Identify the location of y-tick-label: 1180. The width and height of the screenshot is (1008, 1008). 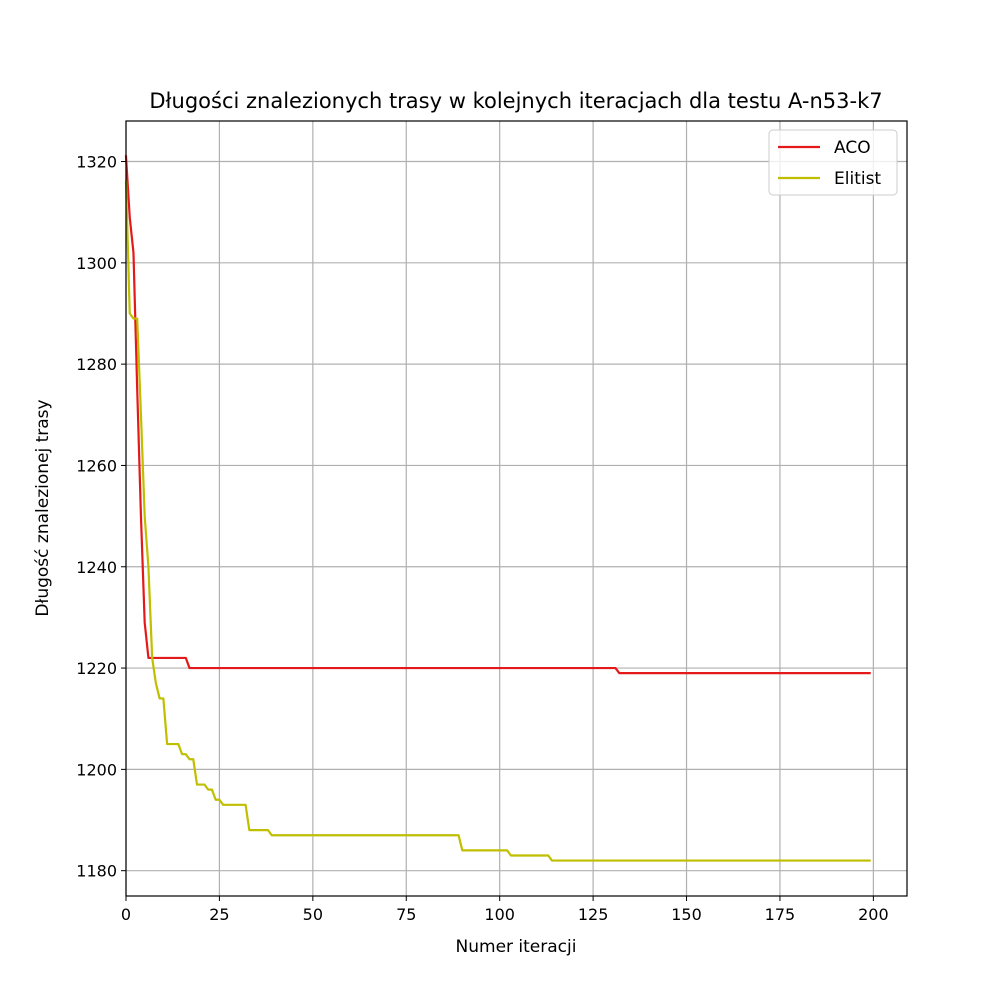
(96, 871).